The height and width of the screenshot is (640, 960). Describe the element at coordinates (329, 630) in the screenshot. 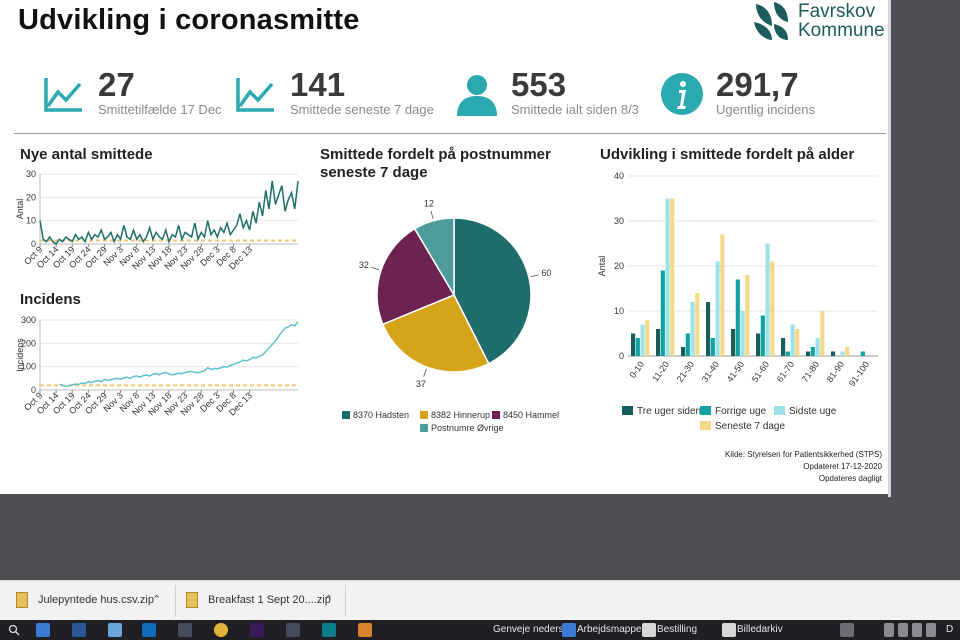

I see `app-fp-icon` at that location.